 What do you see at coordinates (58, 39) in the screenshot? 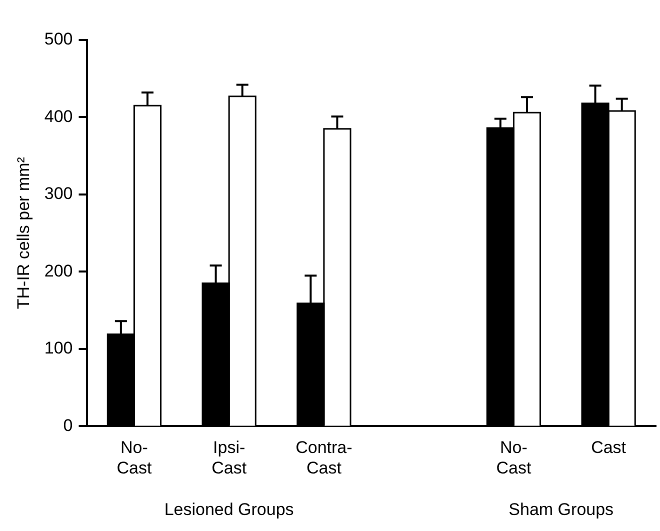
I see `y-tick-label: 500` at bounding box center [58, 39].